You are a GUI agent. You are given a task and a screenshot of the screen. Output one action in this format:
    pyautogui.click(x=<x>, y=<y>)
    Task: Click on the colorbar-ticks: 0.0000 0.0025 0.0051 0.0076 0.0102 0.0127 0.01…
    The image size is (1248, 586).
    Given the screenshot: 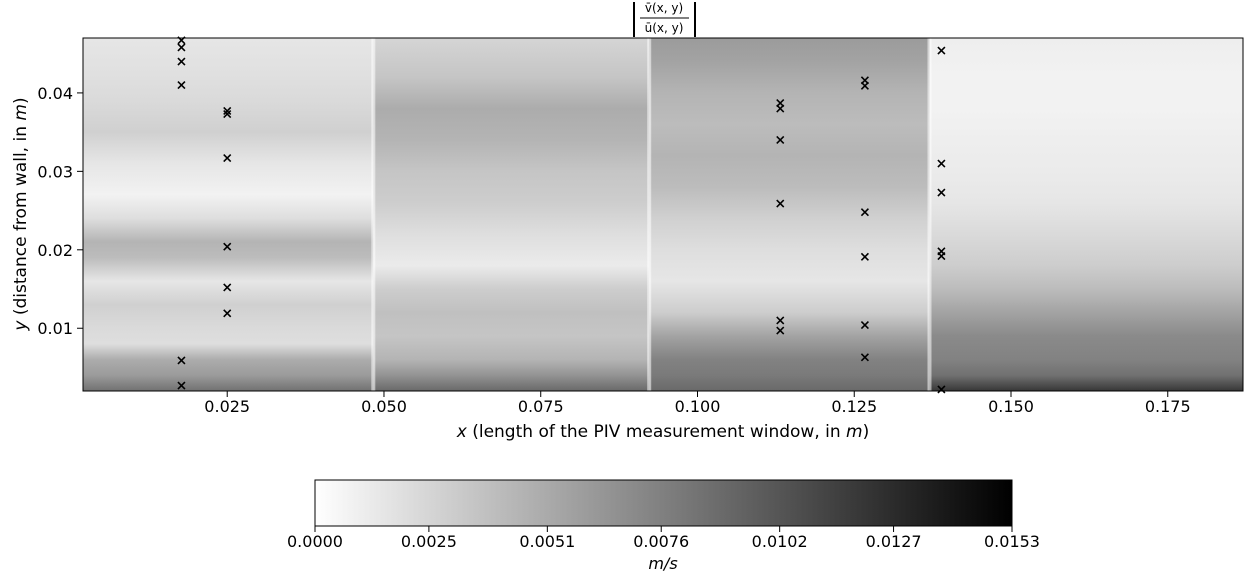 What is the action you would take?
    pyautogui.click(x=663, y=538)
    